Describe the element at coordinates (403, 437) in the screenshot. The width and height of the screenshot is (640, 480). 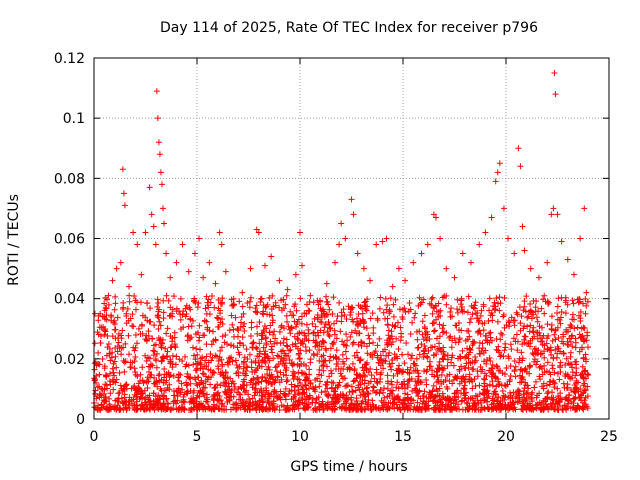
I see `x-tick-label: 15` at that location.